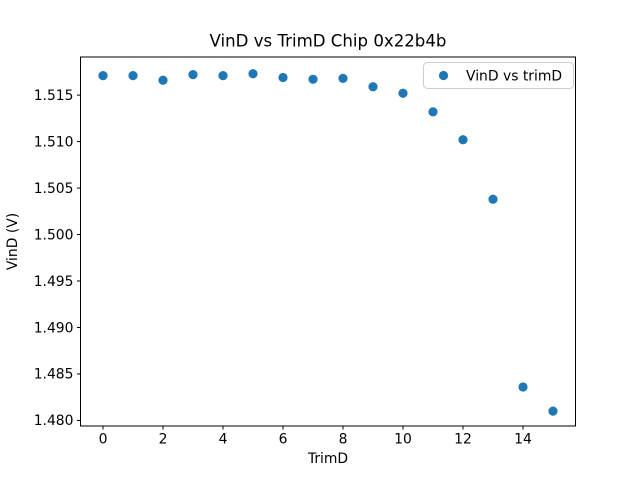 This screenshot has height=480, width=640. What do you see at coordinates (54, 282) in the screenshot?
I see `y-tick-label: 1.495` at bounding box center [54, 282].